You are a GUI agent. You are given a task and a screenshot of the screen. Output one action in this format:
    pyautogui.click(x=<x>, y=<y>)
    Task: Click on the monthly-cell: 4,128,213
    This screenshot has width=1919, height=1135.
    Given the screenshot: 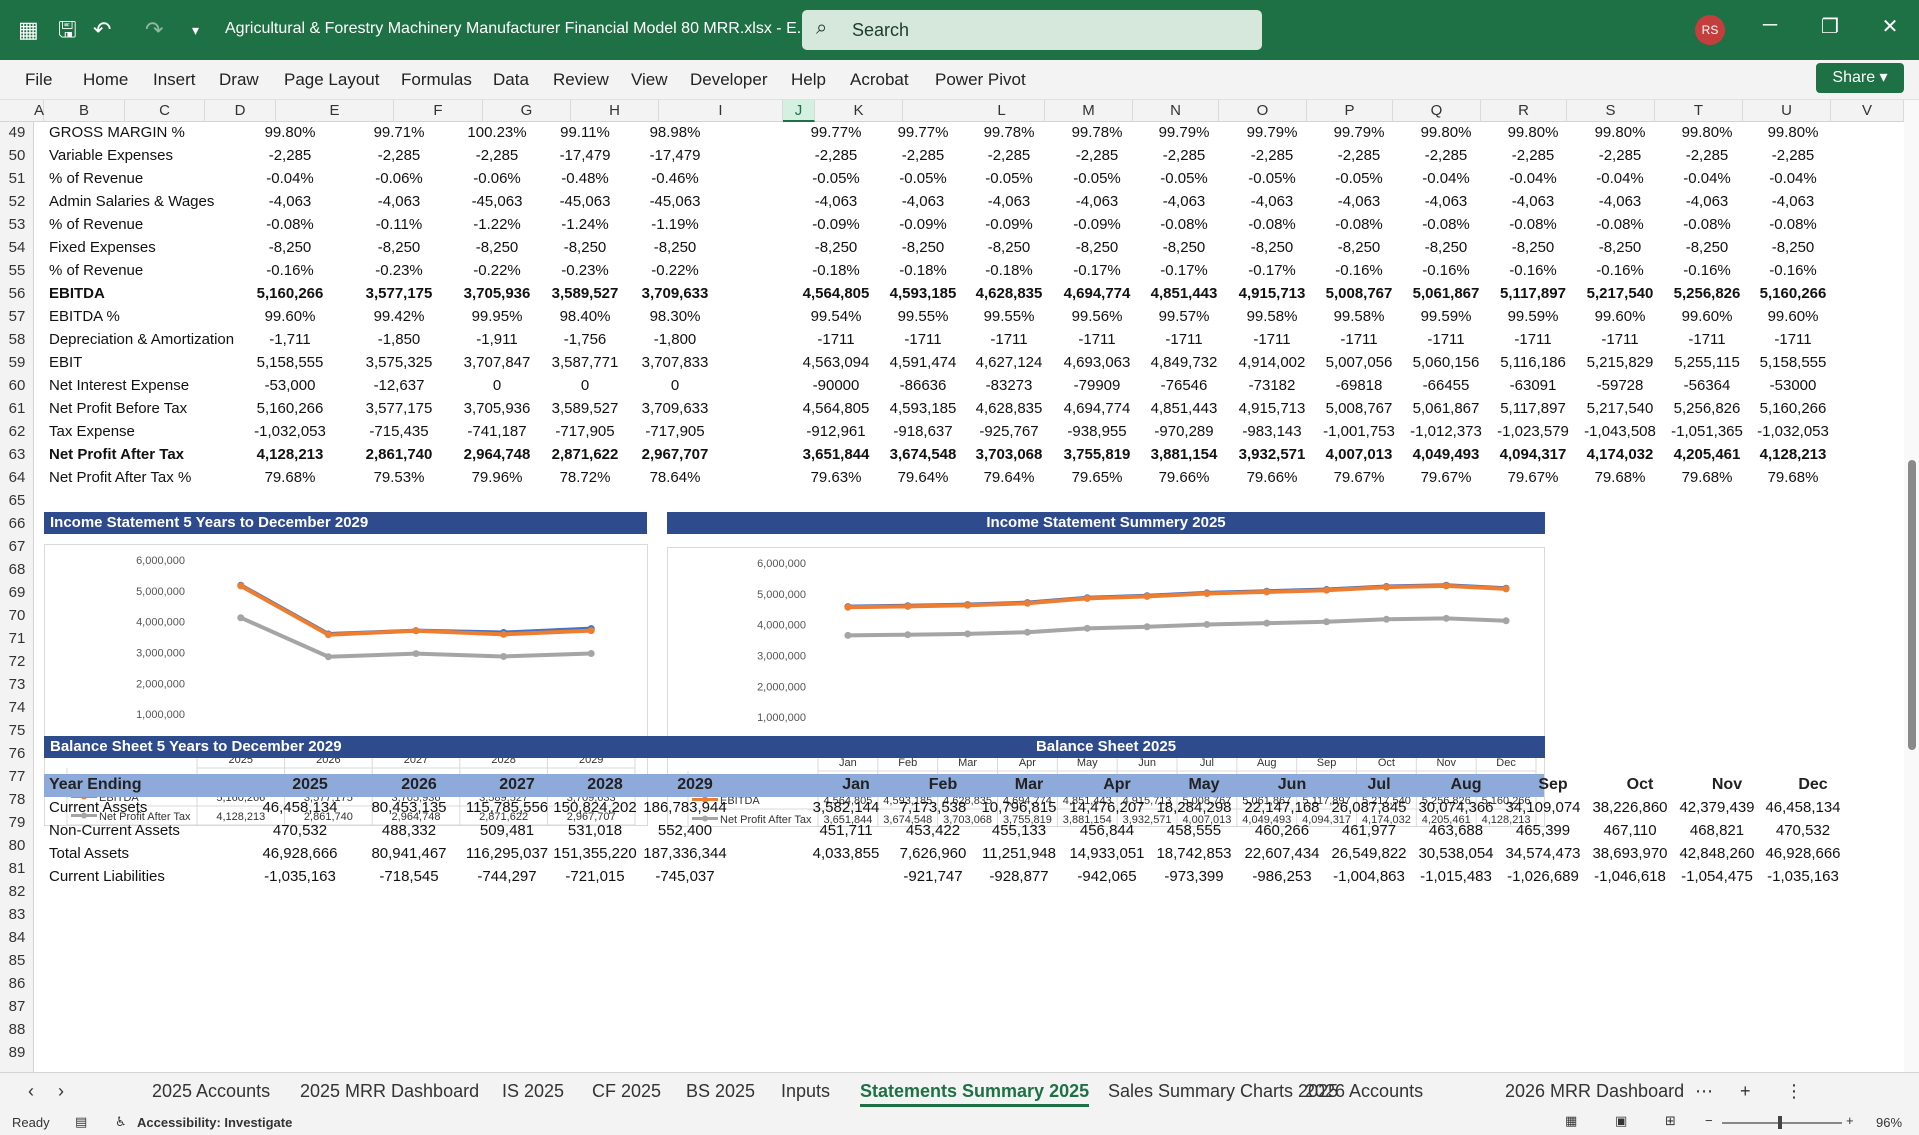 What is the action you would take?
    pyautogui.click(x=1793, y=454)
    